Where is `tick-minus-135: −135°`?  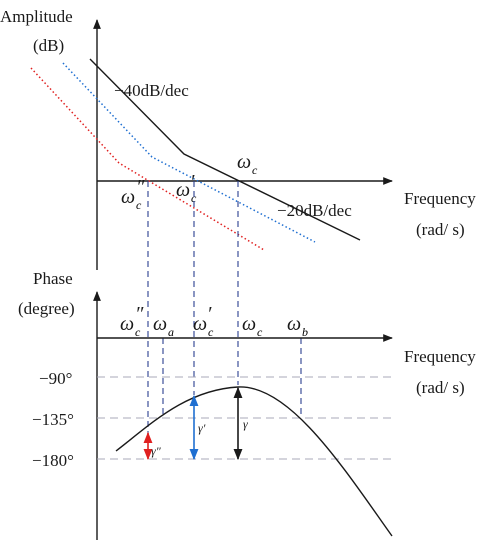 tick-minus-135: −135° is located at coordinates (53, 419).